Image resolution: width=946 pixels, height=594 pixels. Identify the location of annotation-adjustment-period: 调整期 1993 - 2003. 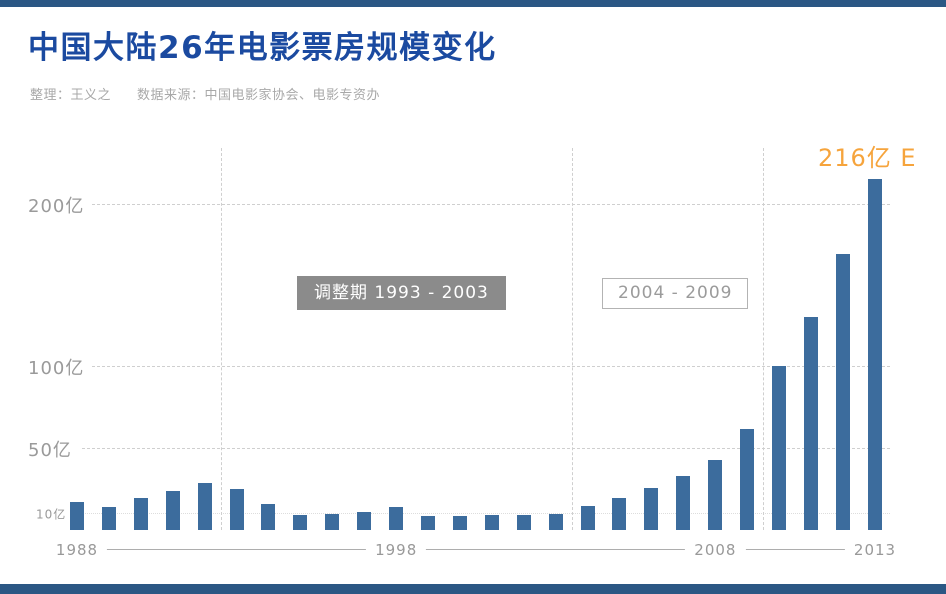
(401, 293).